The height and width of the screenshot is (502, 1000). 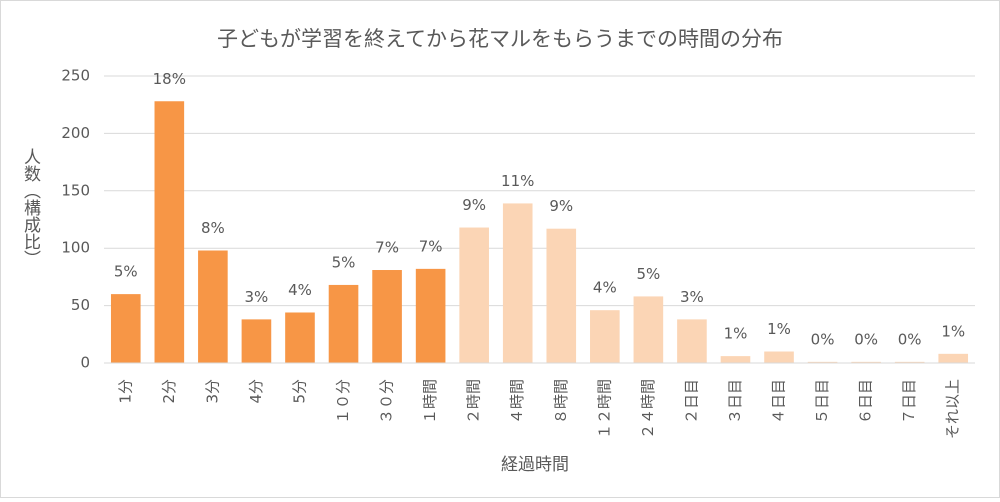 I want to click on x-tick-label: 4分, so click(x=256, y=391).